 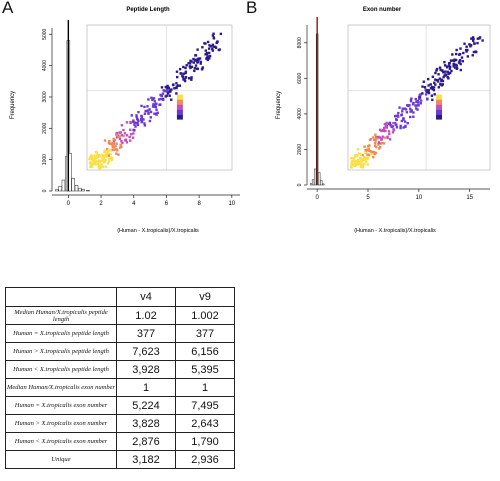 I want to click on y-tick-label: 0, so click(x=300, y=184).